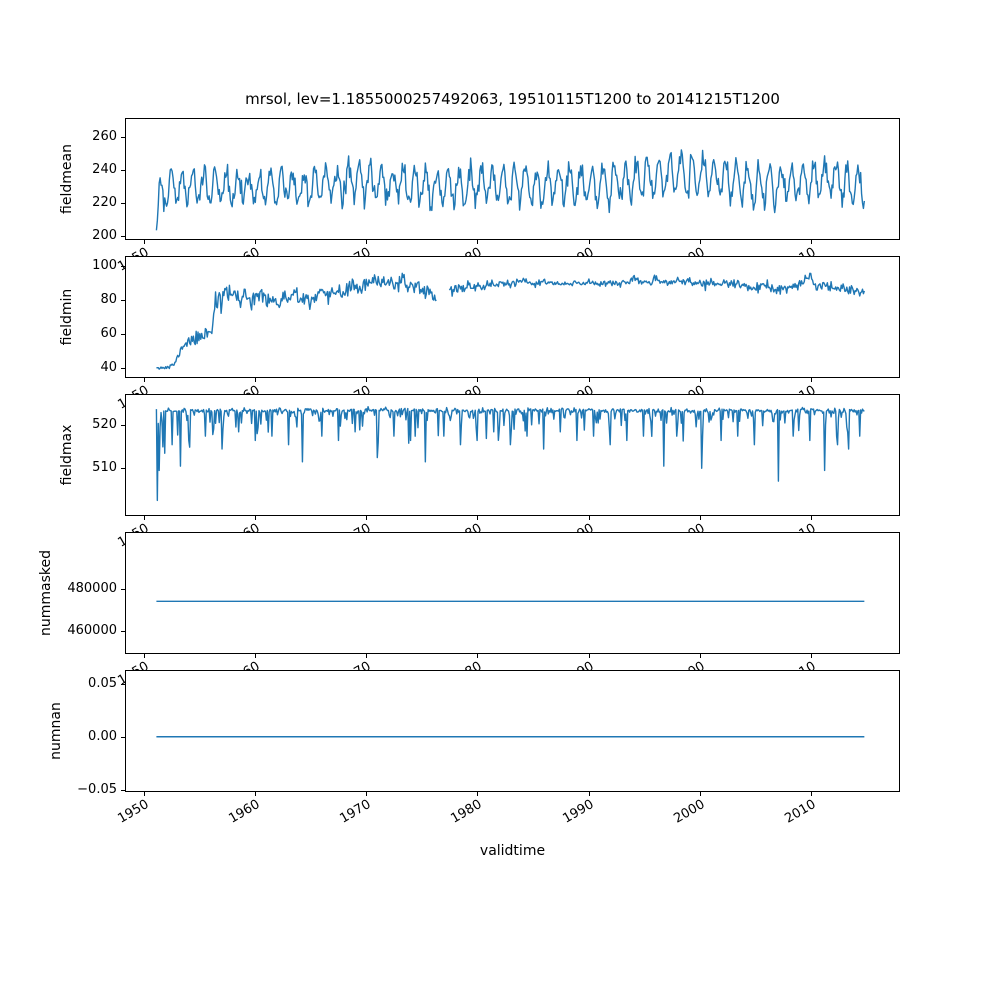  What do you see at coordinates (56, 731) in the screenshot?
I see `y-axis-label-numnan: numnan` at bounding box center [56, 731].